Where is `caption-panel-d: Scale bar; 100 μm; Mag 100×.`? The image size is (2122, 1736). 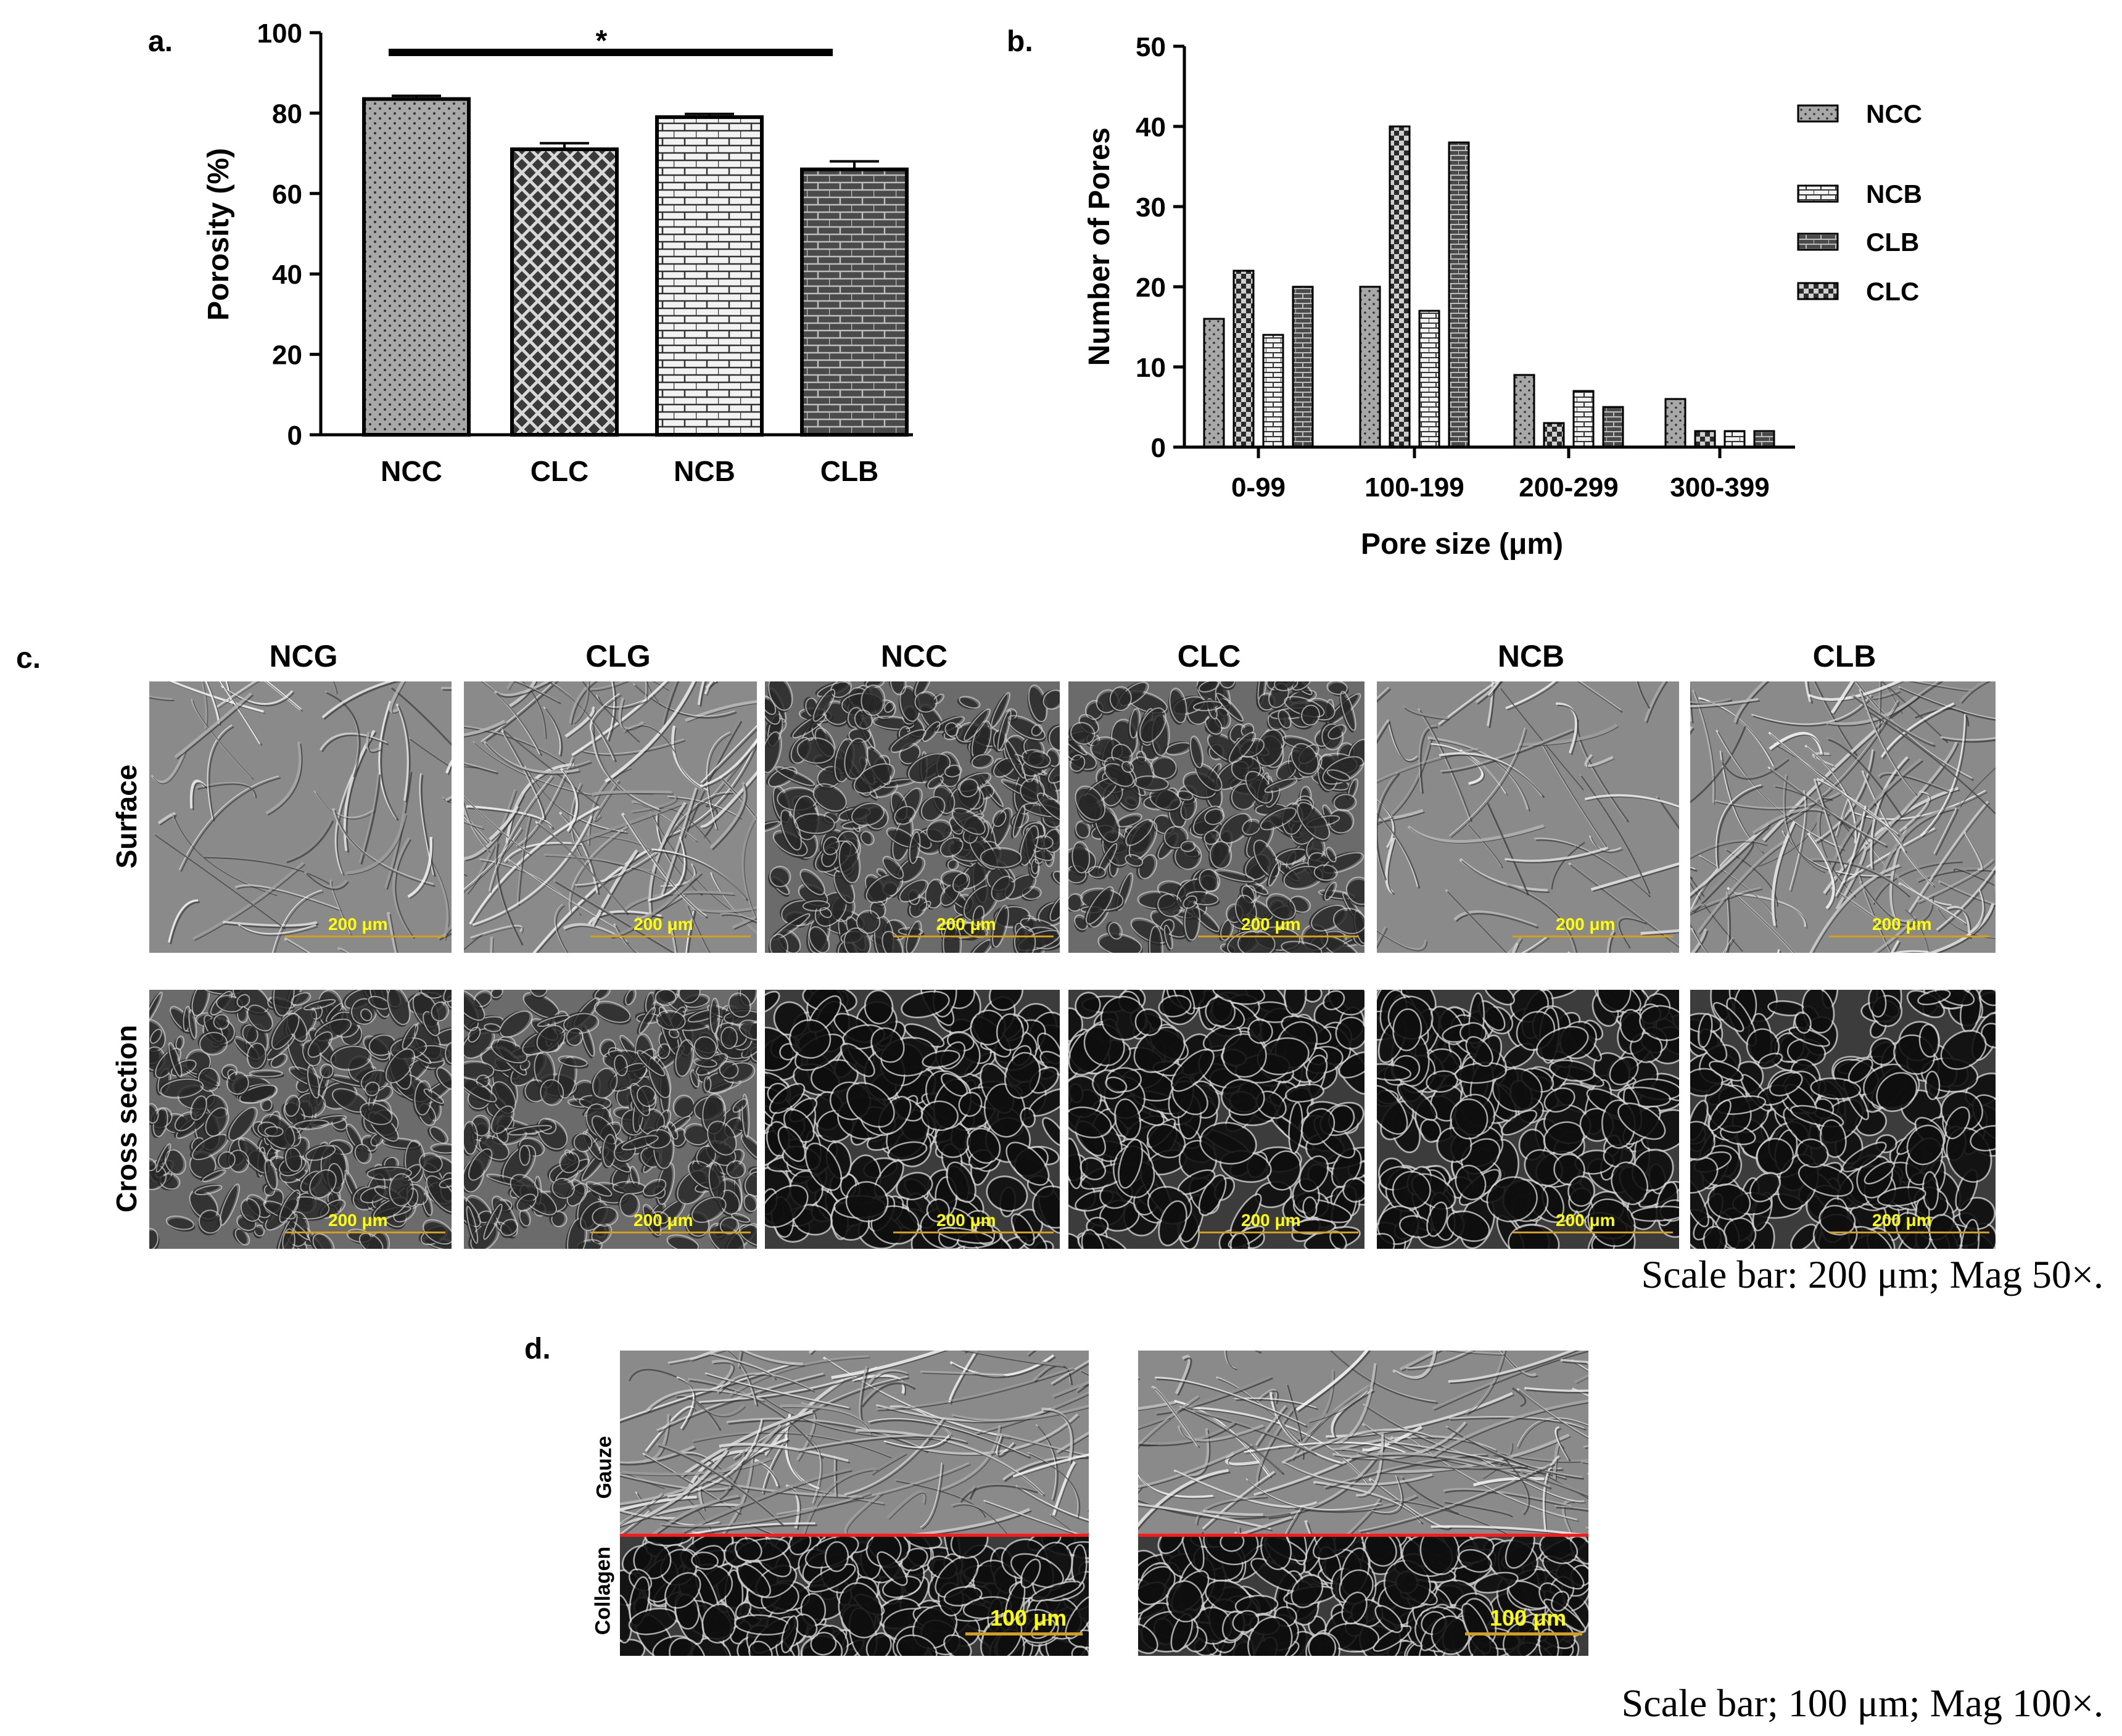
caption-panel-d: Scale bar; 100 μm; Mag 100×. is located at coordinates (1862, 1703).